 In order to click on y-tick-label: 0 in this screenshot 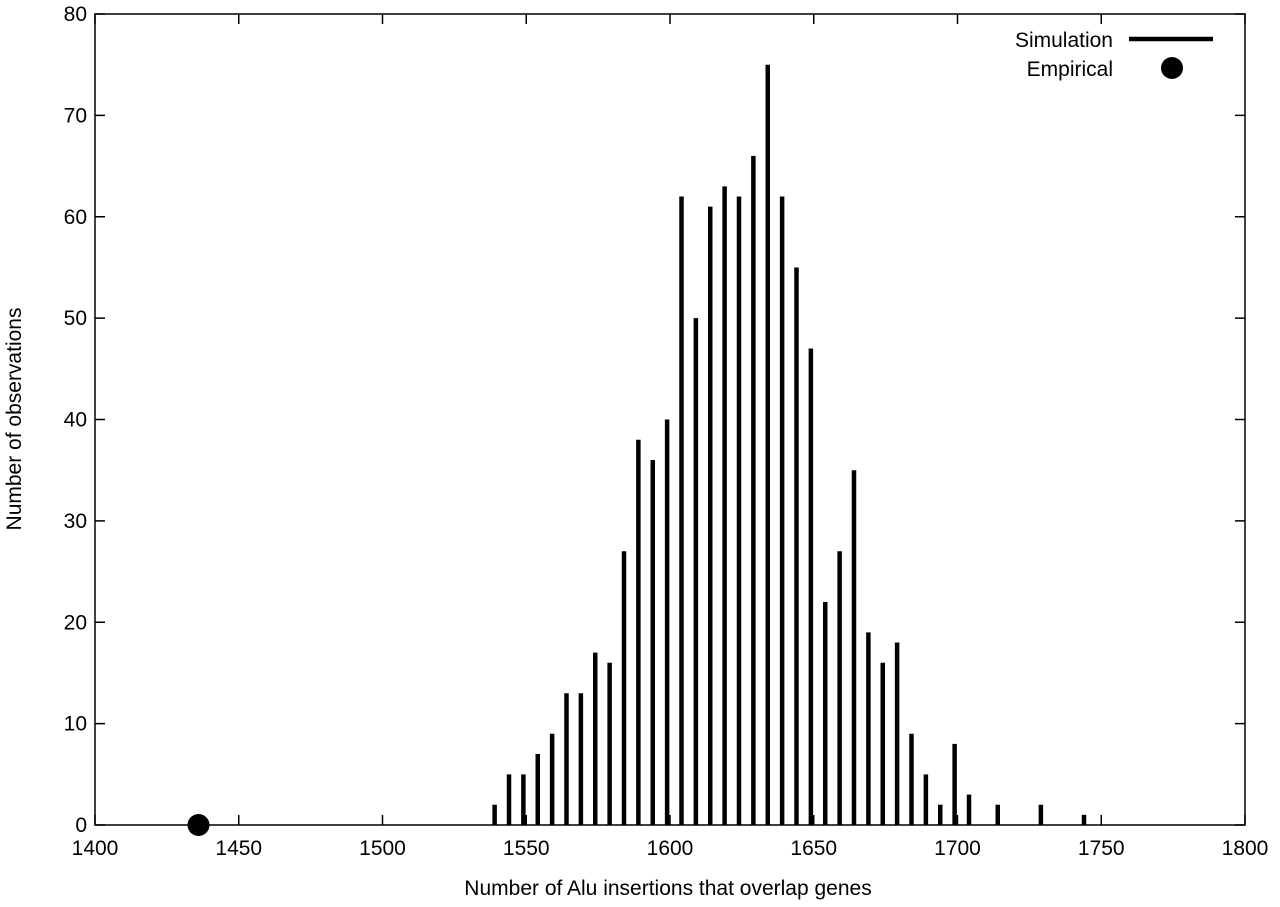, I will do `click(81, 825)`.